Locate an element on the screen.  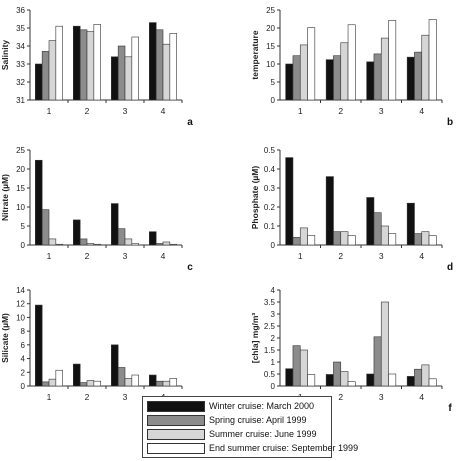
legend-item-winter: Winter cruise: March 2000 is located at coordinates (230, 406).